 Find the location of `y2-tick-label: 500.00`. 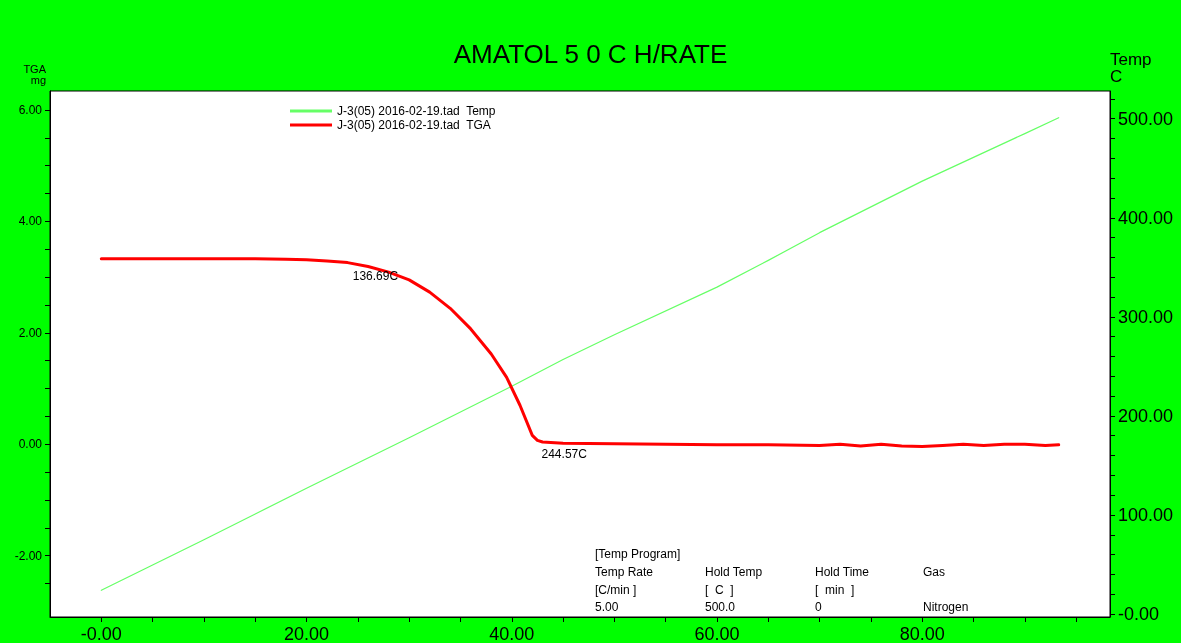

y2-tick-label: 500.00 is located at coordinates (1146, 118).